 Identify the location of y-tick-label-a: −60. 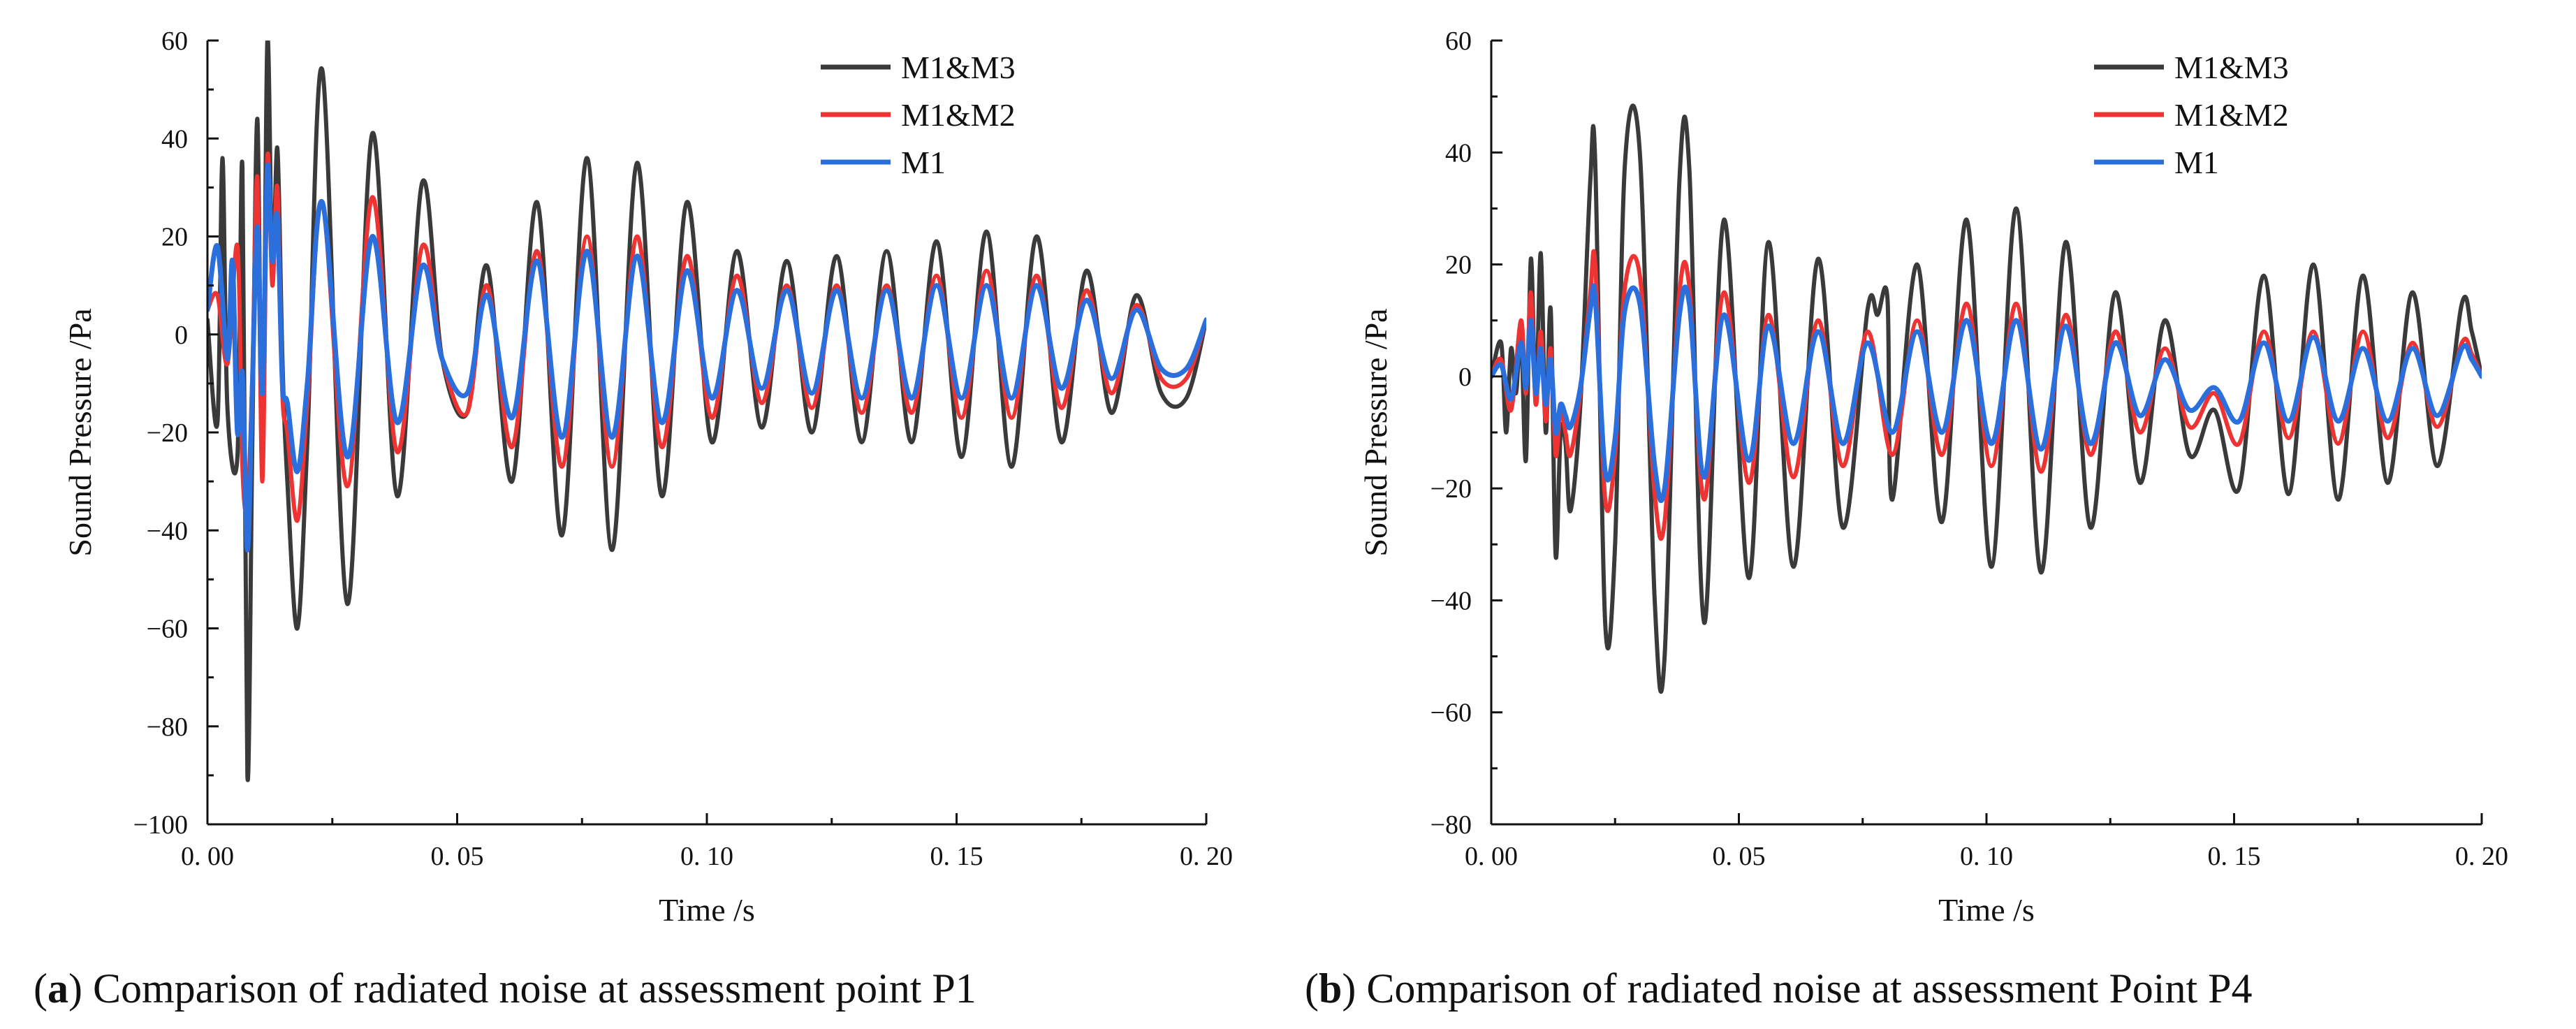
(167, 629).